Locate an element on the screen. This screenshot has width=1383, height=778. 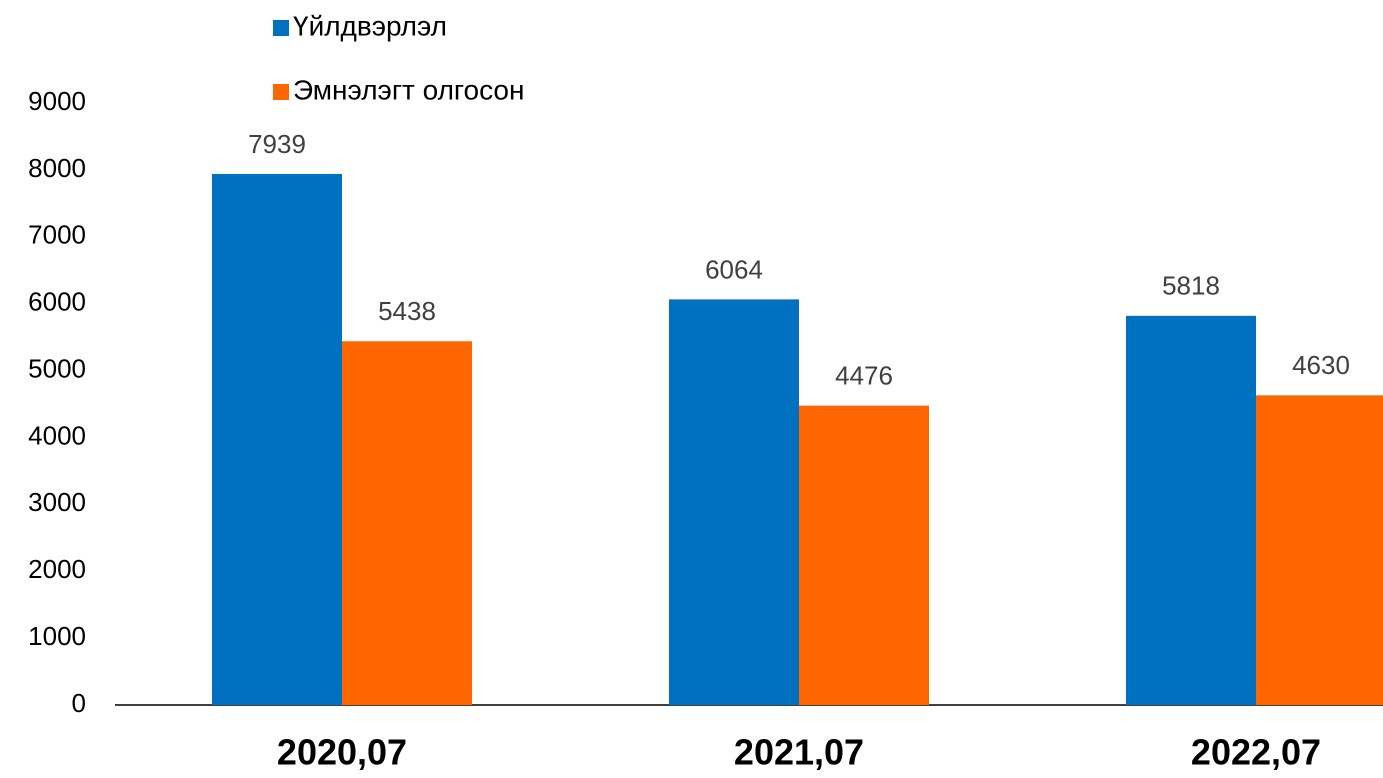
legend-label: Эмнэлэгт олгосон is located at coordinates (408, 89).